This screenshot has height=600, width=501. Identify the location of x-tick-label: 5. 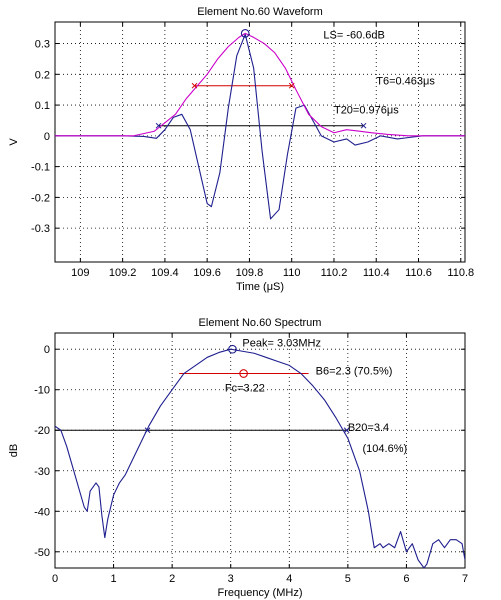
(348, 579).